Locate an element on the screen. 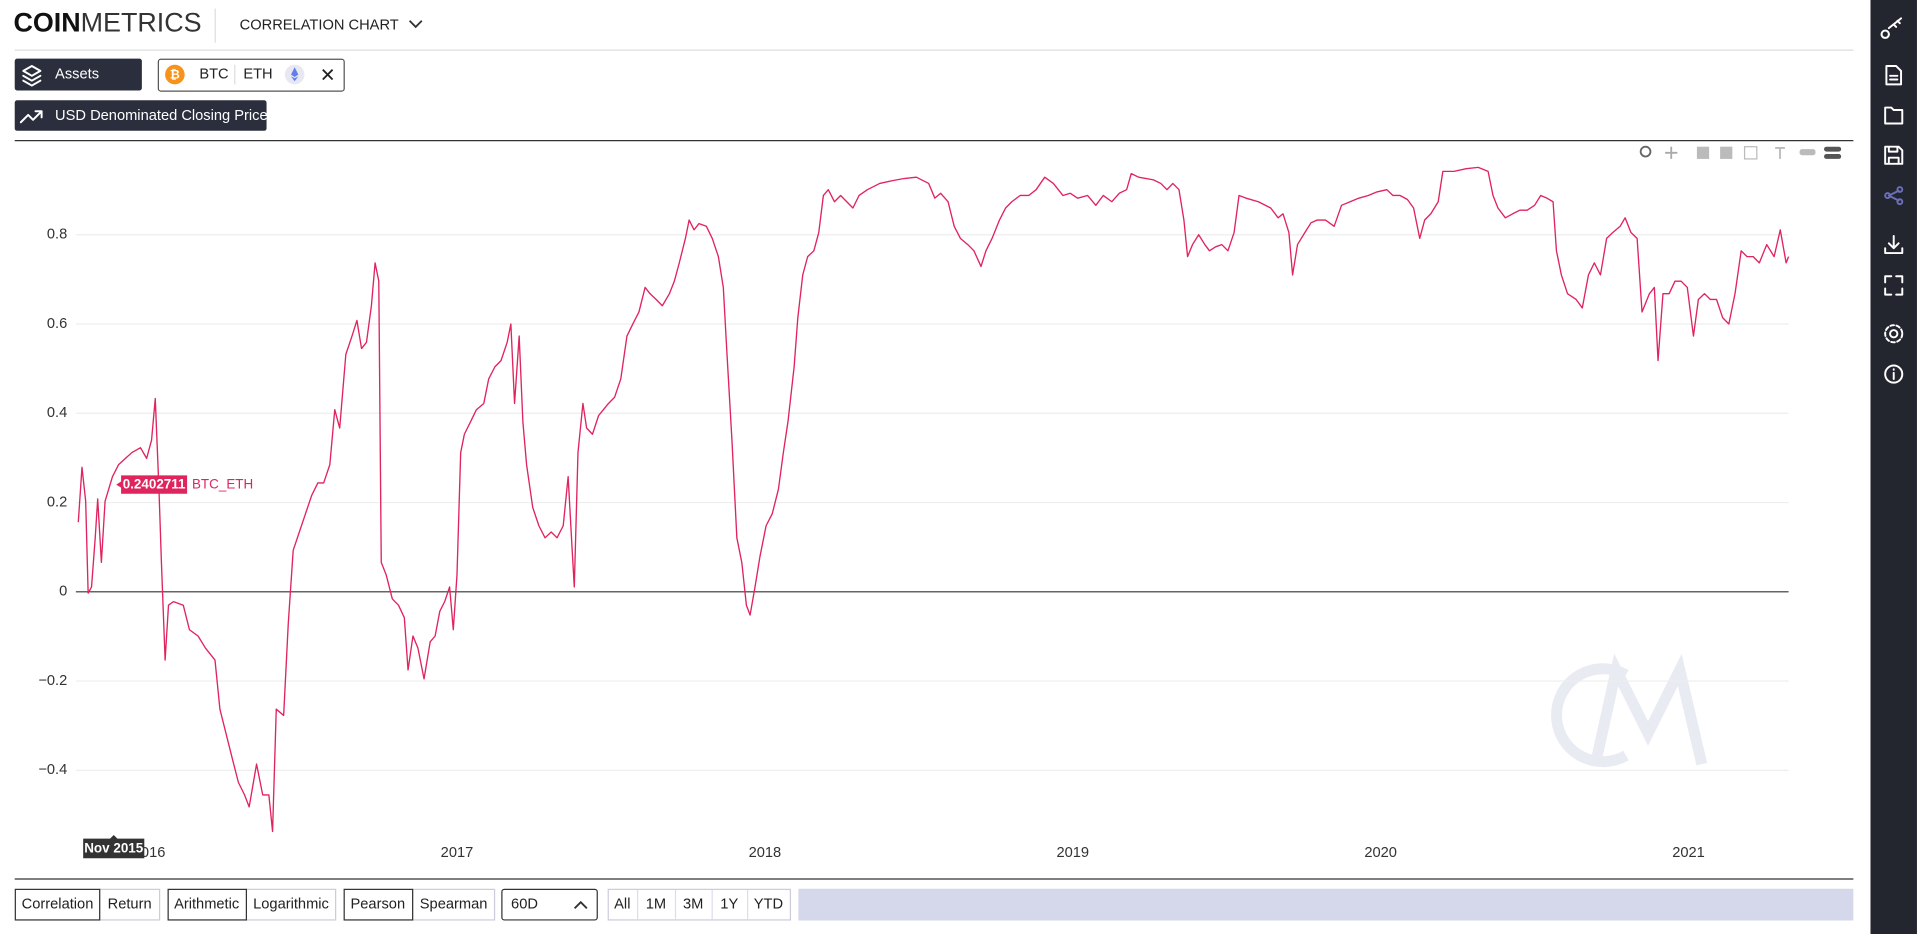  page-title: CORRELATION CHART is located at coordinates (319, 26).